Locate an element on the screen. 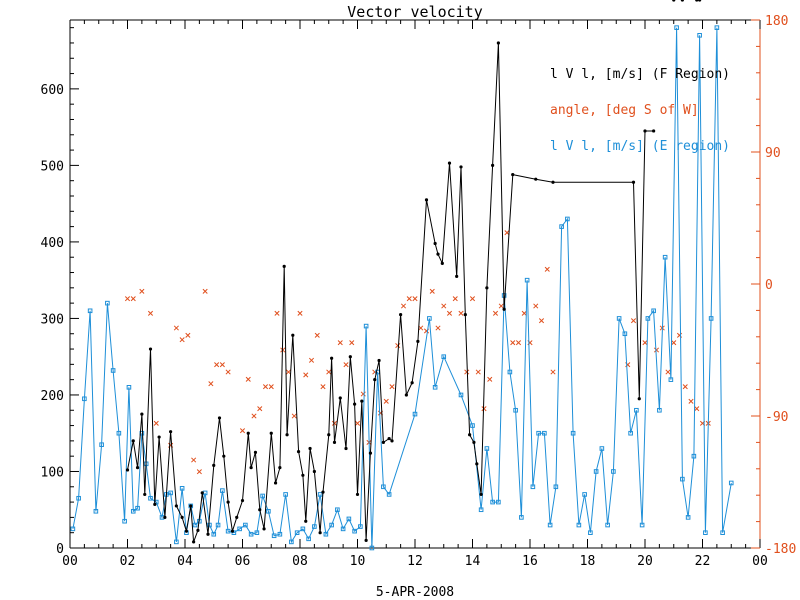 The height and width of the screenshot is (600, 800). y-left-tick-label: 600 is located at coordinates (52, 90).